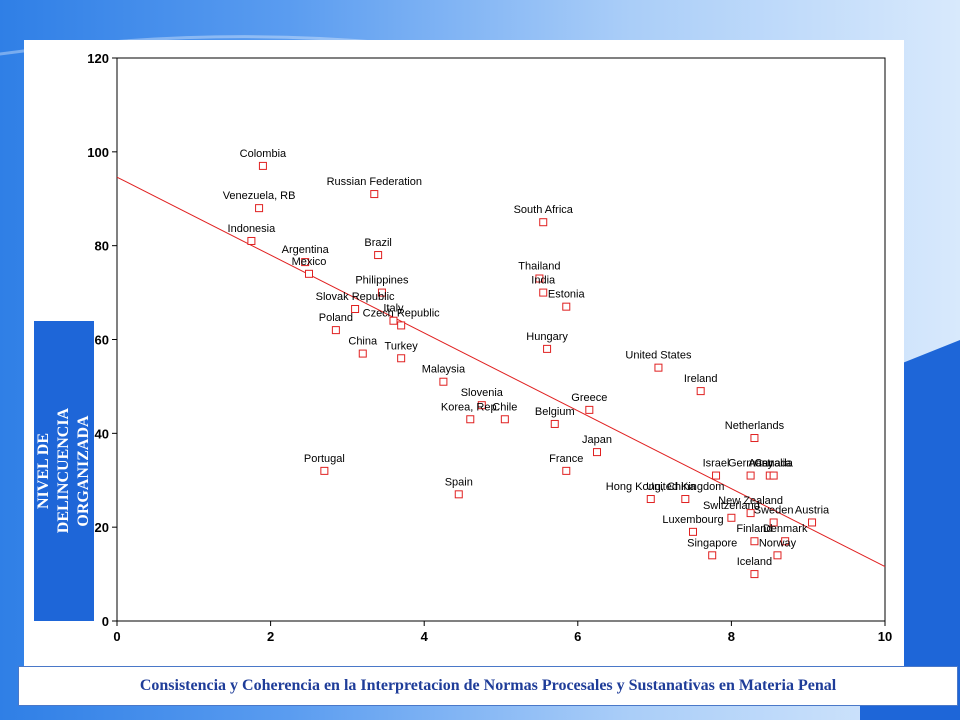 The height and width of the screenshot is (720, 960). I want to click on x-tick-label: 6, so click(577, 636).